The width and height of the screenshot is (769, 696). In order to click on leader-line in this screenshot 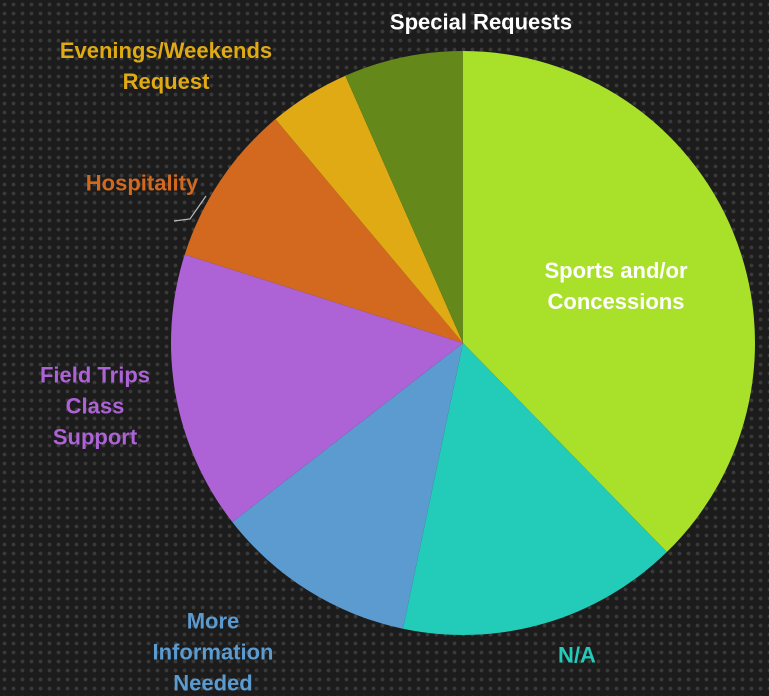, I will do `click(190, 208)`.